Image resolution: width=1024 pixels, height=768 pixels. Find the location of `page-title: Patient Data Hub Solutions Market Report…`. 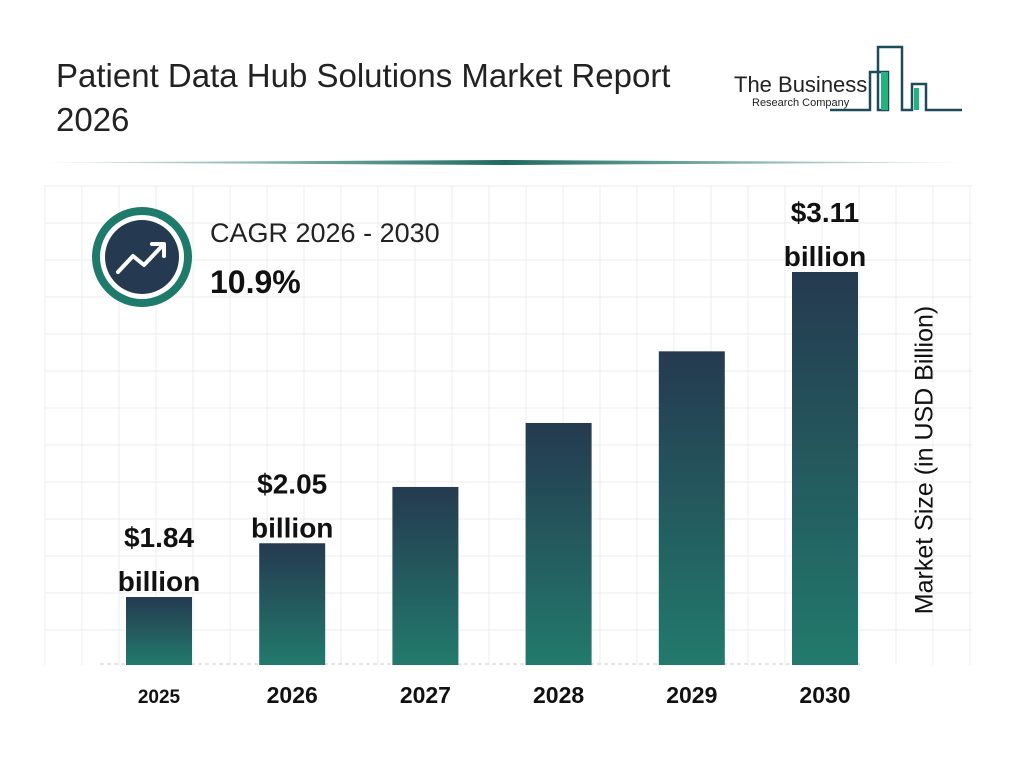

page-title: Patient Data Hub Solutions Market Report… is located at coordinates (363, 97).